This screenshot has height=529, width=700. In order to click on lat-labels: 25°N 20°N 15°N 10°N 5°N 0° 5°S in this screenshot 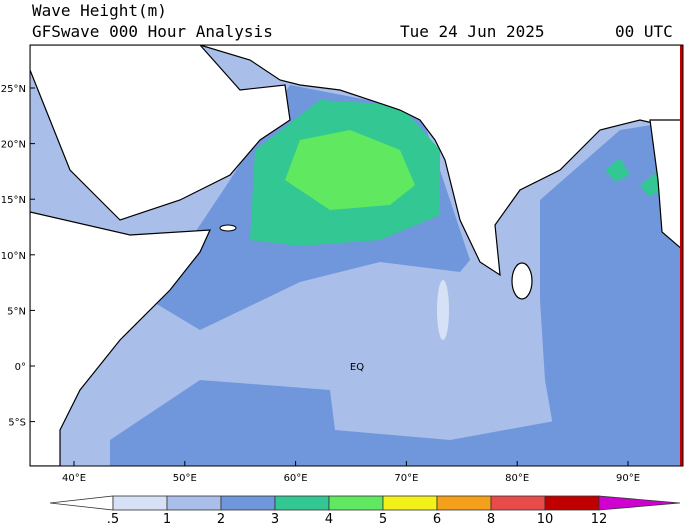, I will do `click(18, 256)`.